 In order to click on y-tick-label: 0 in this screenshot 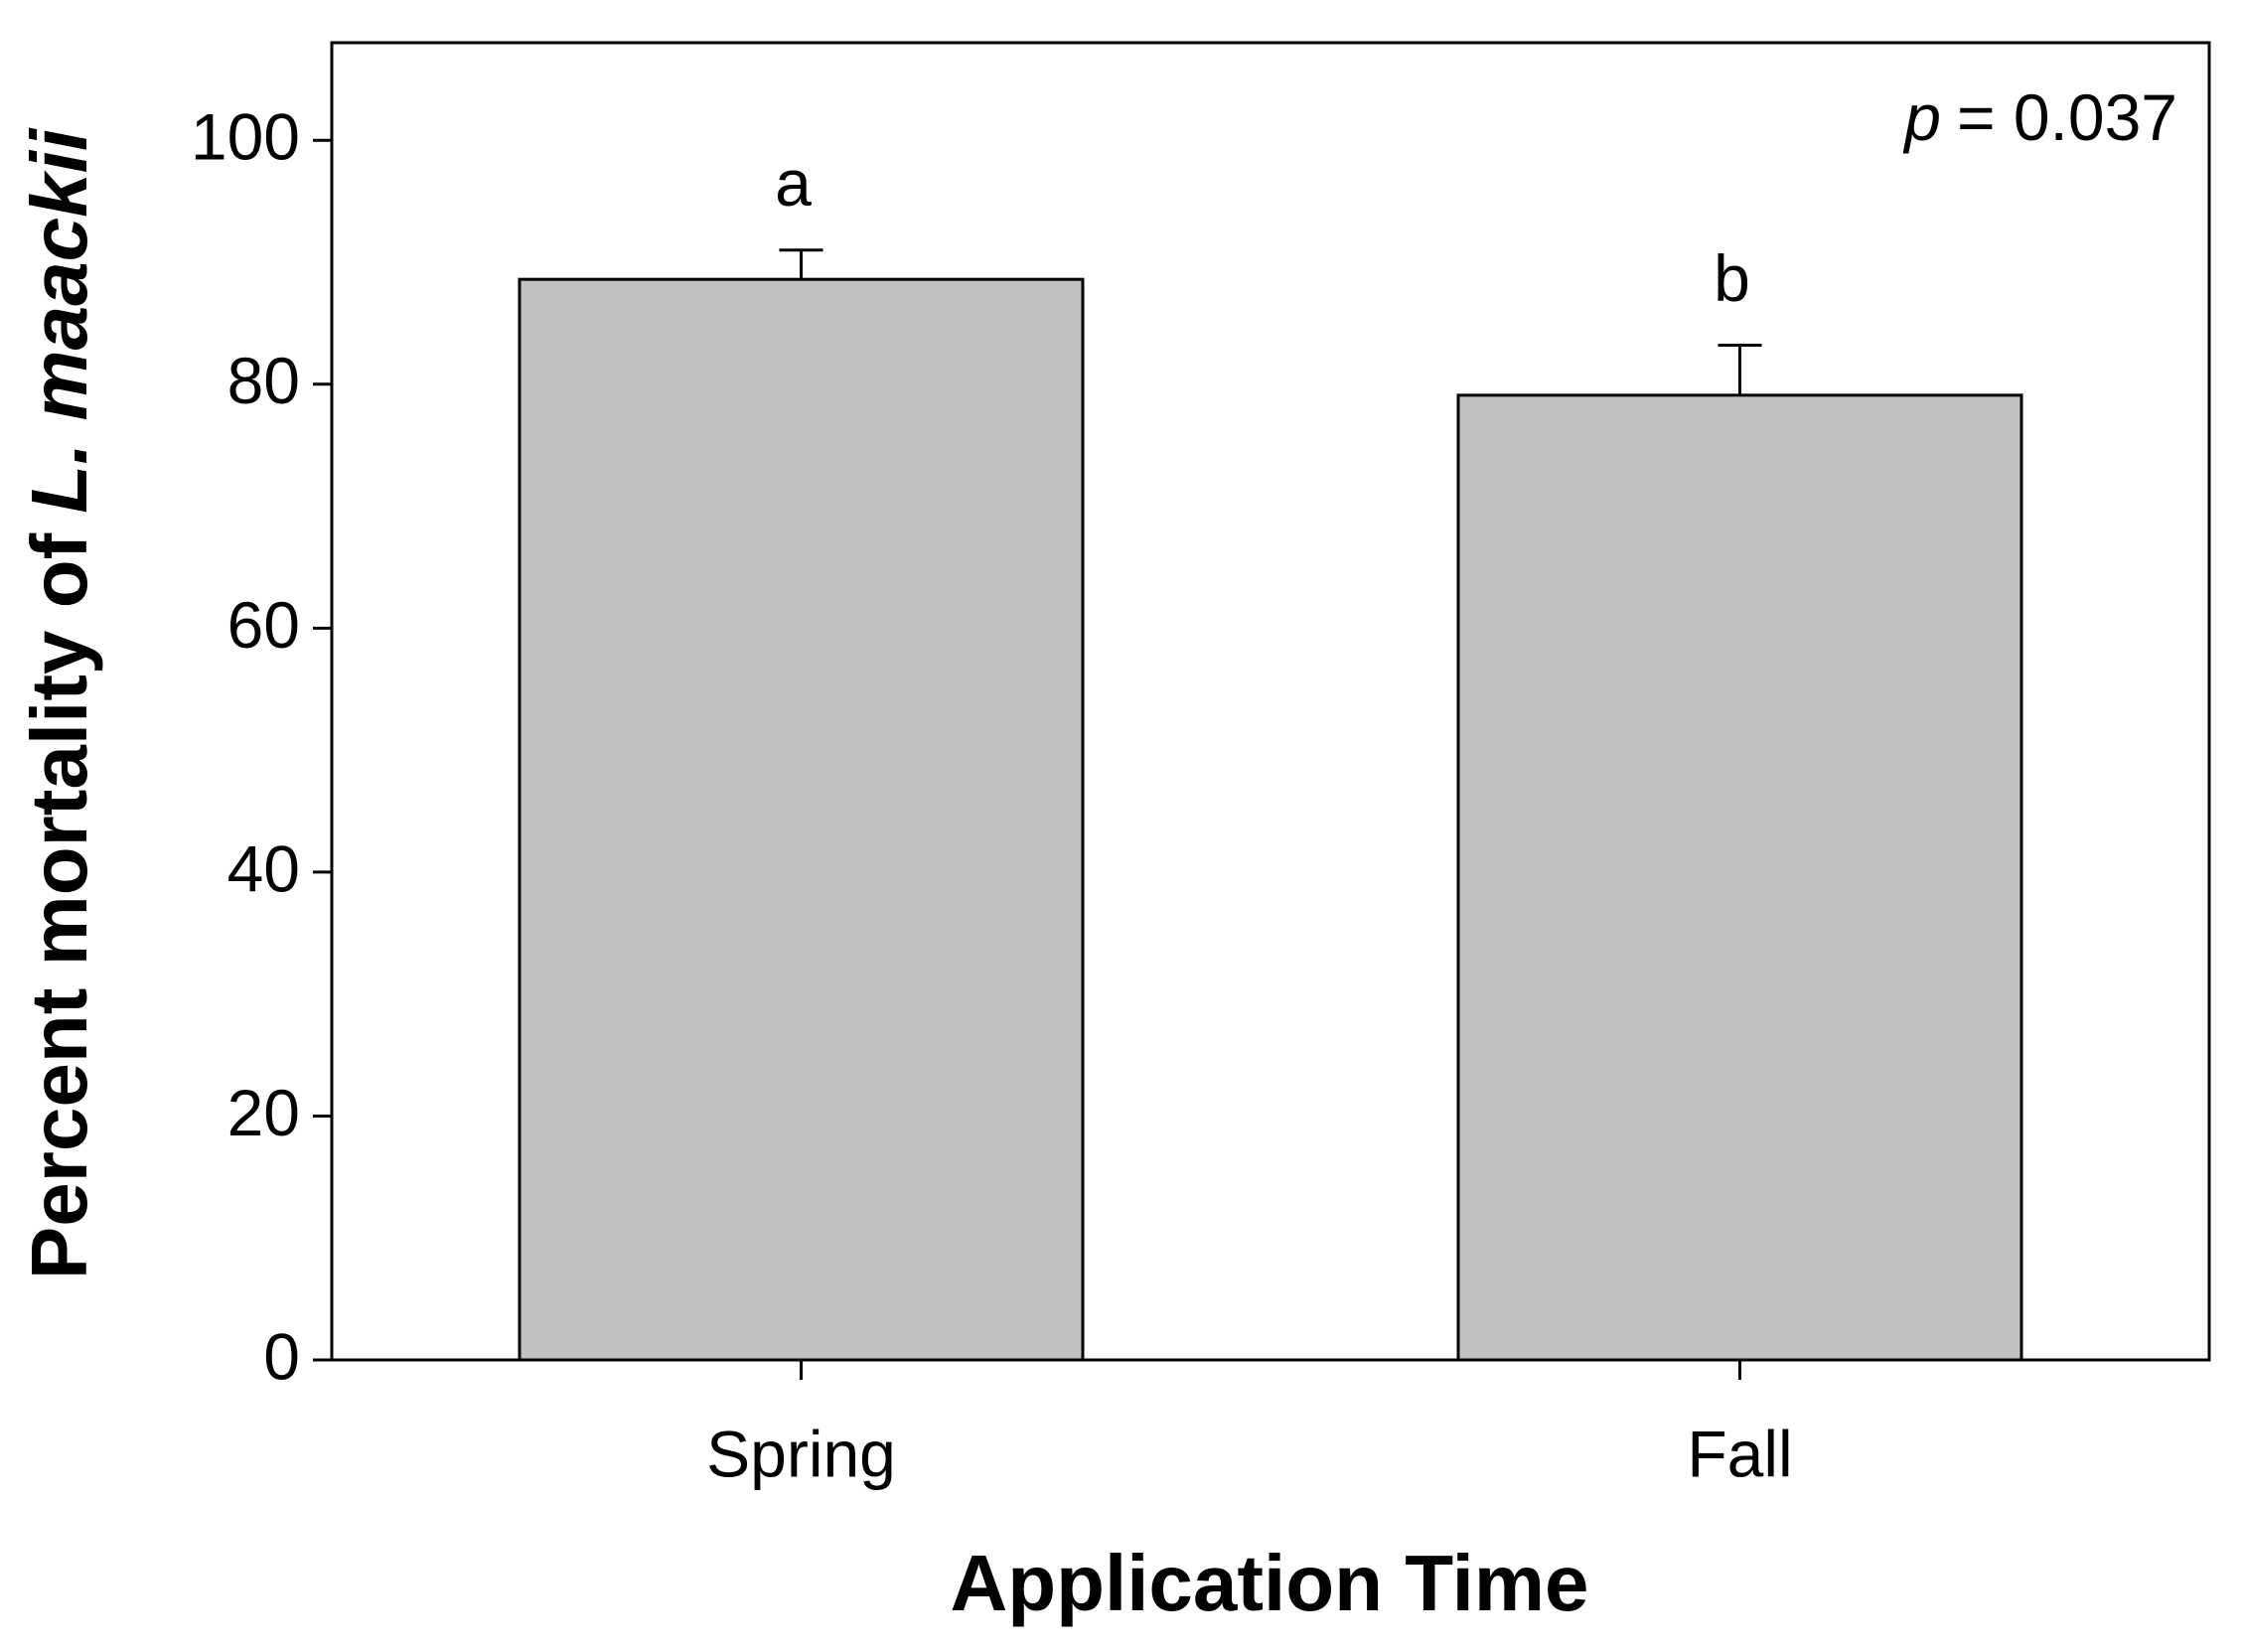, I will do `click(281, 1356)`.